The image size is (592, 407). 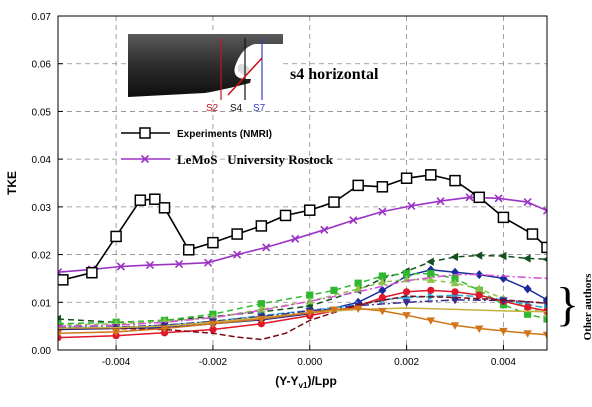 What do you see at coordinates (259, 108) in the screenshot?
I see `section-label-s7: S7` at bounding box center [259, 108].